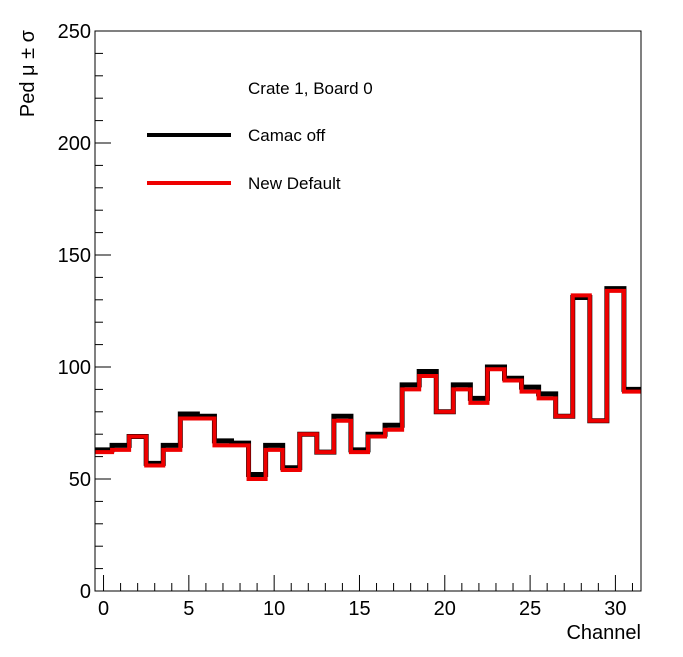 This screenshot has width=683, height=657. Describe the element at coordinates (74, 368) in the screenshot. I see `y-tick-label: 100` at that location.